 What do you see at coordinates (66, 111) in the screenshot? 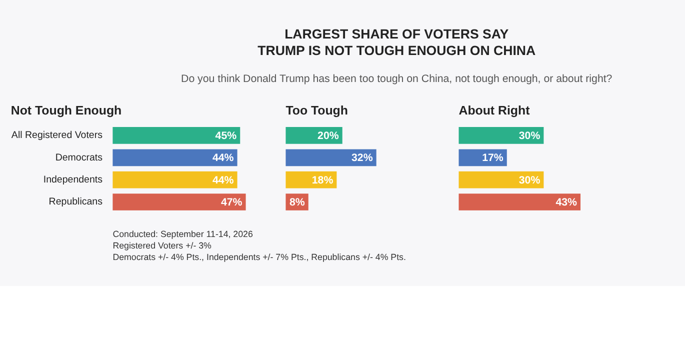
I see `chart-title: Not Tough Enough` at bounding box center [66, 111].